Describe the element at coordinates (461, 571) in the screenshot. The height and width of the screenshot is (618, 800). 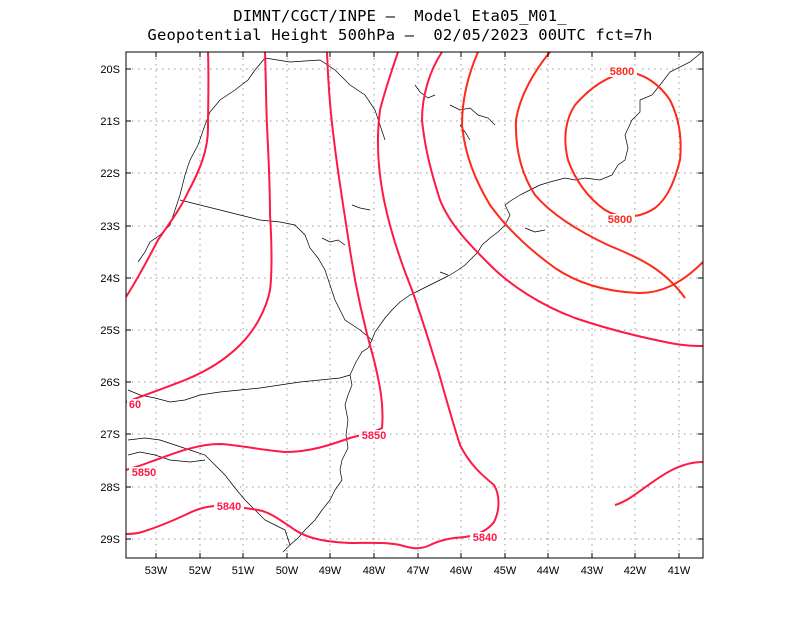
I see `lon-tick-label: 46W` at that location.